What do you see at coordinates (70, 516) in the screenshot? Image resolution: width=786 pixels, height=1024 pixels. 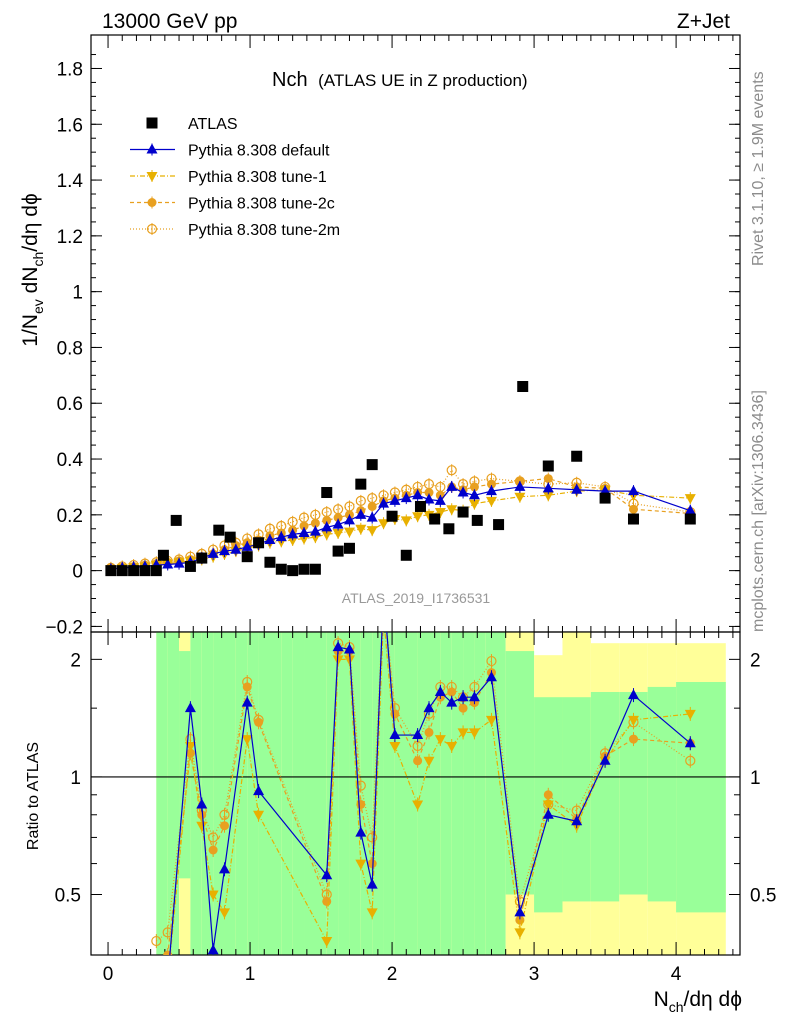 I see `y-tick-label: 0.2` at bounding box center [70, 516].